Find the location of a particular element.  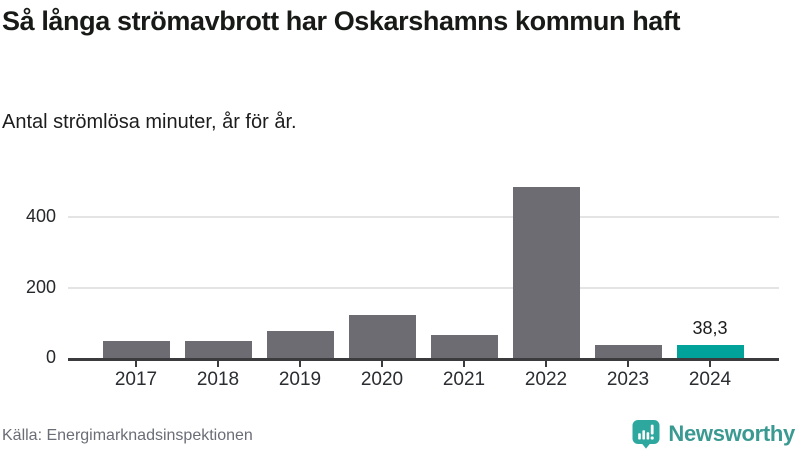

x-axis-tick-label: 2023 is located at coordinates (628, 379).